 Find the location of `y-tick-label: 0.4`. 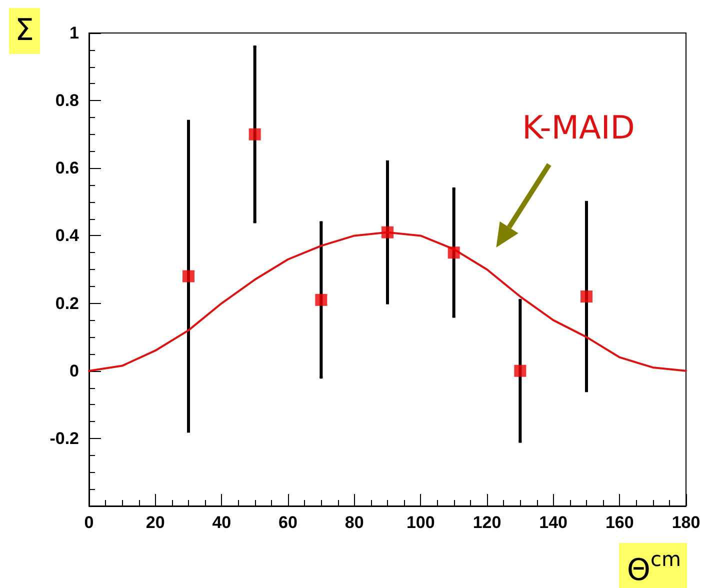

y-tick-label: 0.4 is located at coordinates (67, 236).